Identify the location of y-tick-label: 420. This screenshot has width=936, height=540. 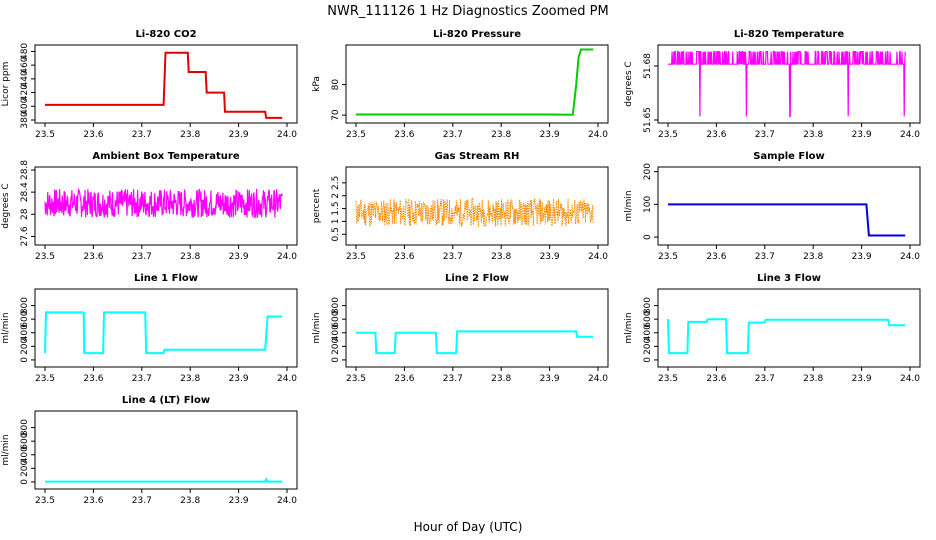
(25, 92).